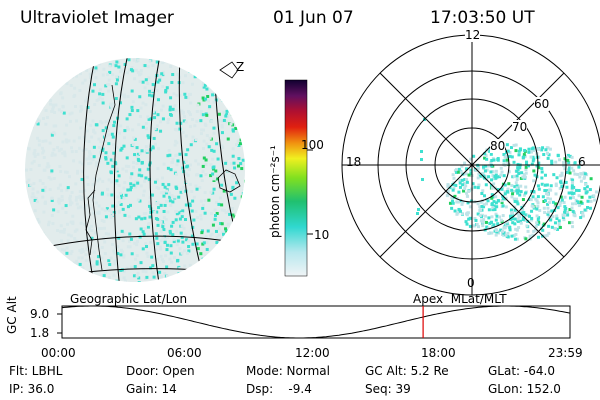 Image resolution: width=600 pixels, height=400 pixels. Describe the element at coordinates (565, 353) in the screenshot. I see `orbit-x-tick-2359: 23:59` at that location.